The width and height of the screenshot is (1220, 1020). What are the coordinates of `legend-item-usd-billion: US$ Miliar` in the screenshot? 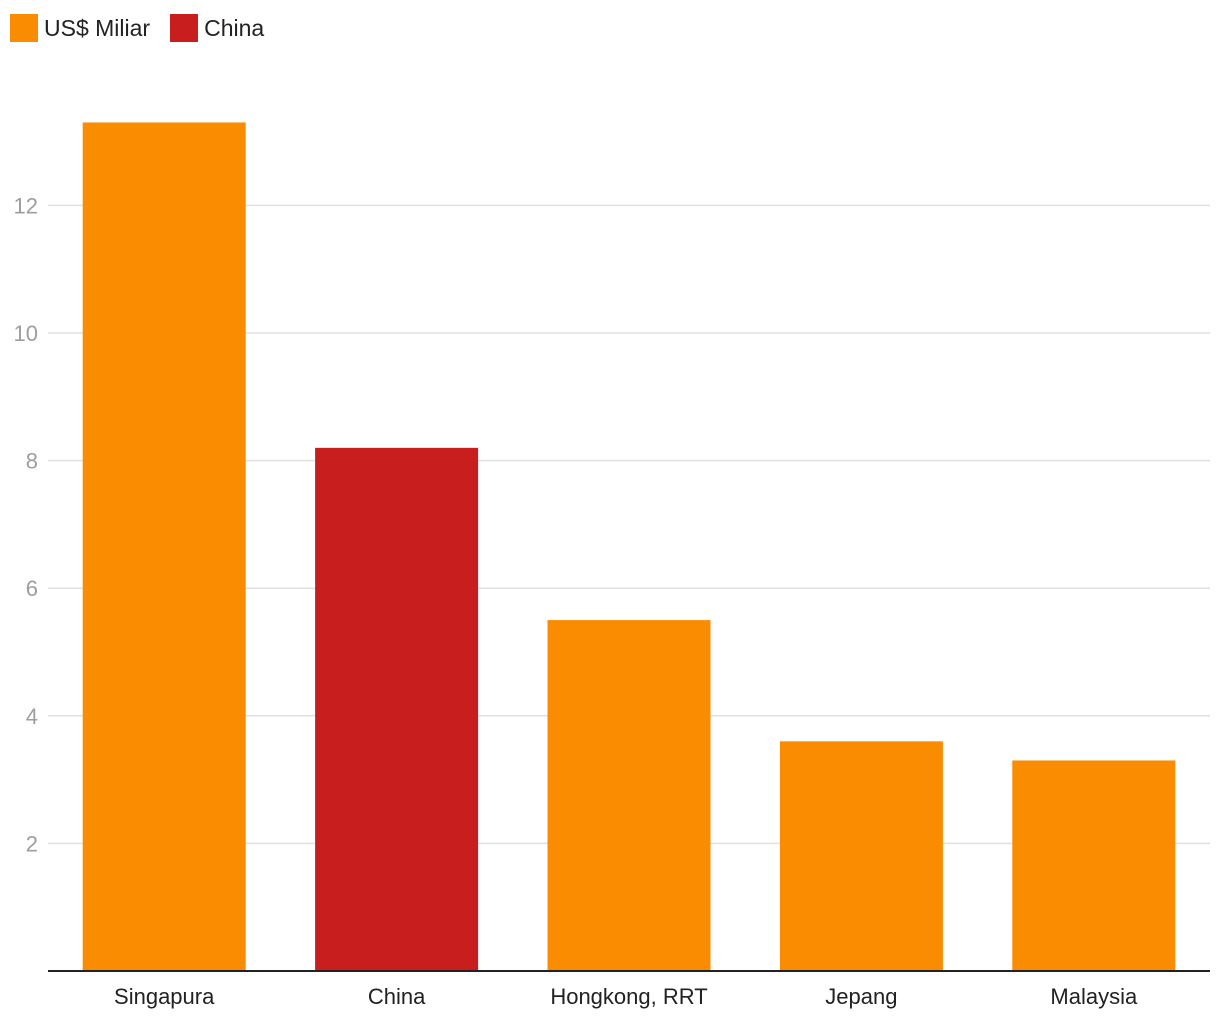 It's located at (80, 28).